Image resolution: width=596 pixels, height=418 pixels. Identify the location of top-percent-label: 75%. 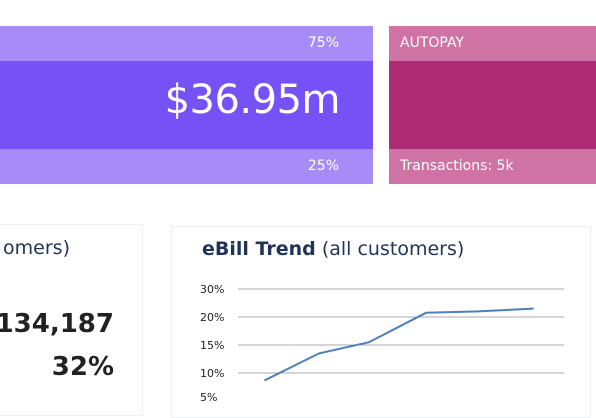
(323, 43).